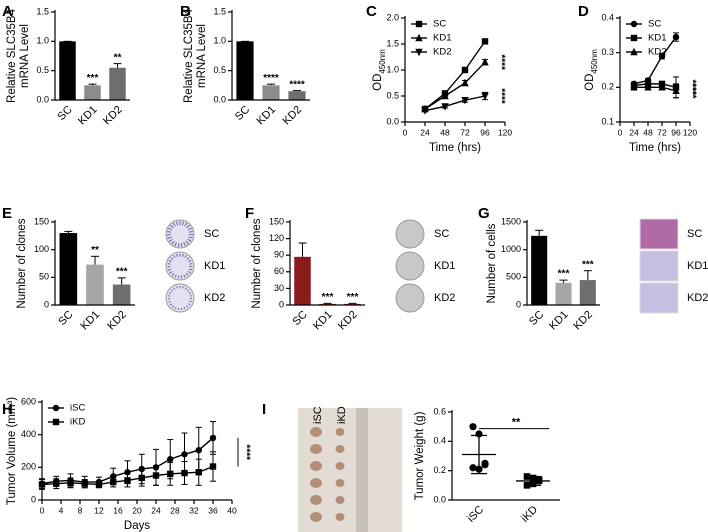 This screenshot has height=532, width=708. What do you see at coordinates (118, 510) in the screenshot?
I see `x-tick-label: 16` at bounding box center [118, 510].